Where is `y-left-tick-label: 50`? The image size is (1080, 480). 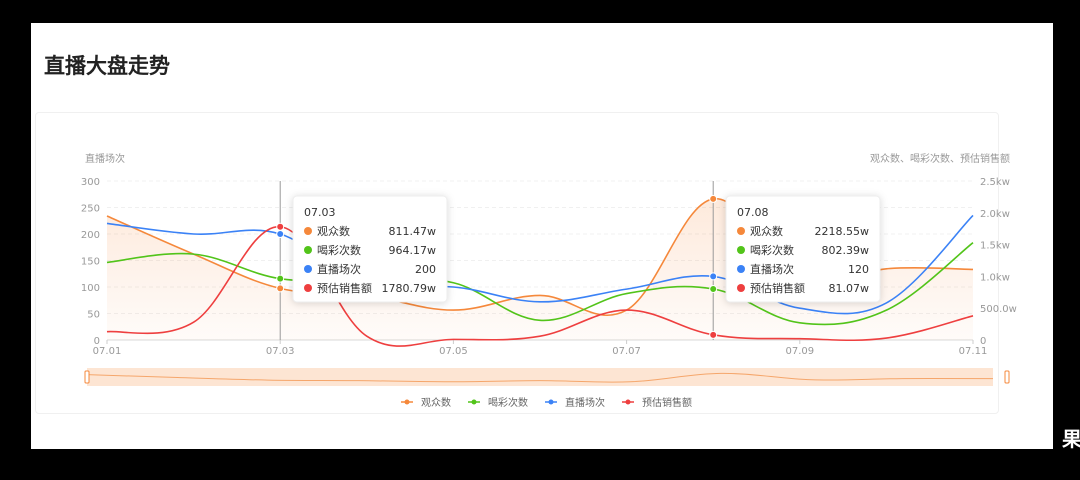 y-left-tick-label: 50 is located at coordinates (93, 315).